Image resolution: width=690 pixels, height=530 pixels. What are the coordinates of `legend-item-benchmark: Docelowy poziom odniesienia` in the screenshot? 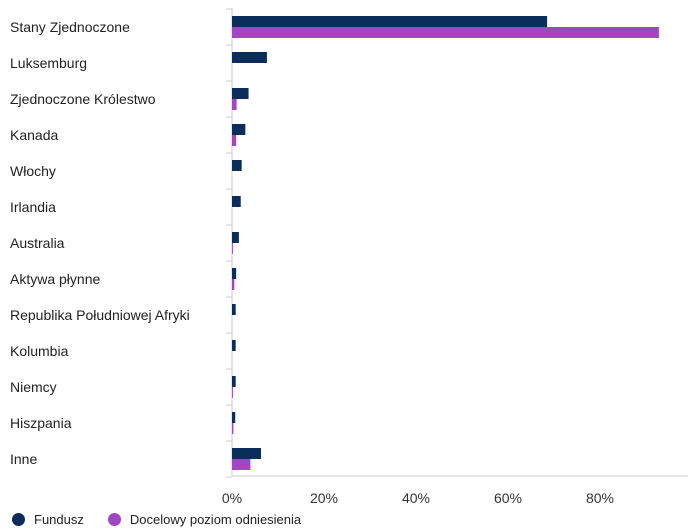 It's located at (204, 519).